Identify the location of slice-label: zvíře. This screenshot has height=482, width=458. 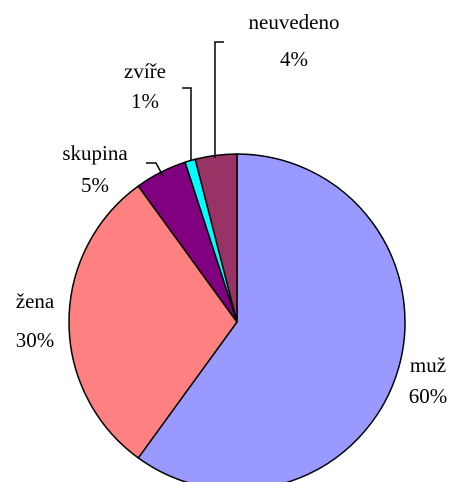
(145, 71).